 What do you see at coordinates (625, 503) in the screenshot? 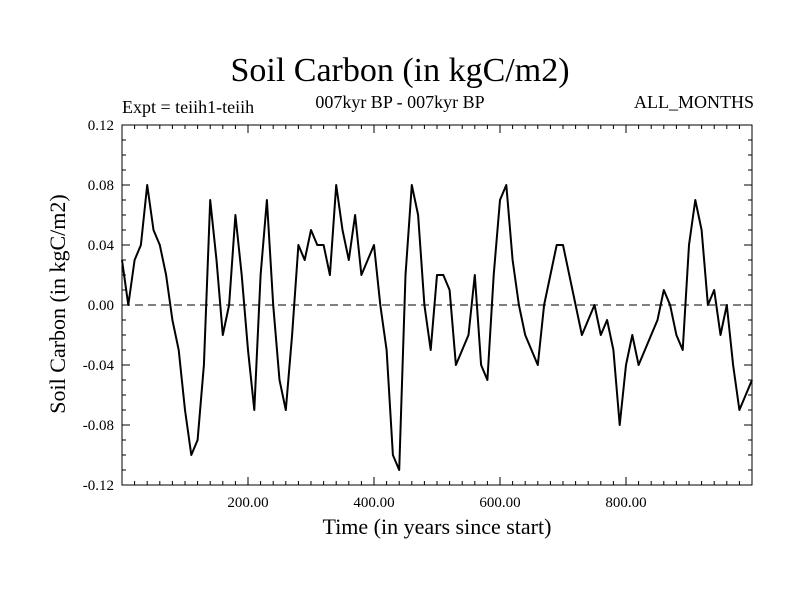
I see `x-tick-label: 800.00` at bounding box center [625, 503].